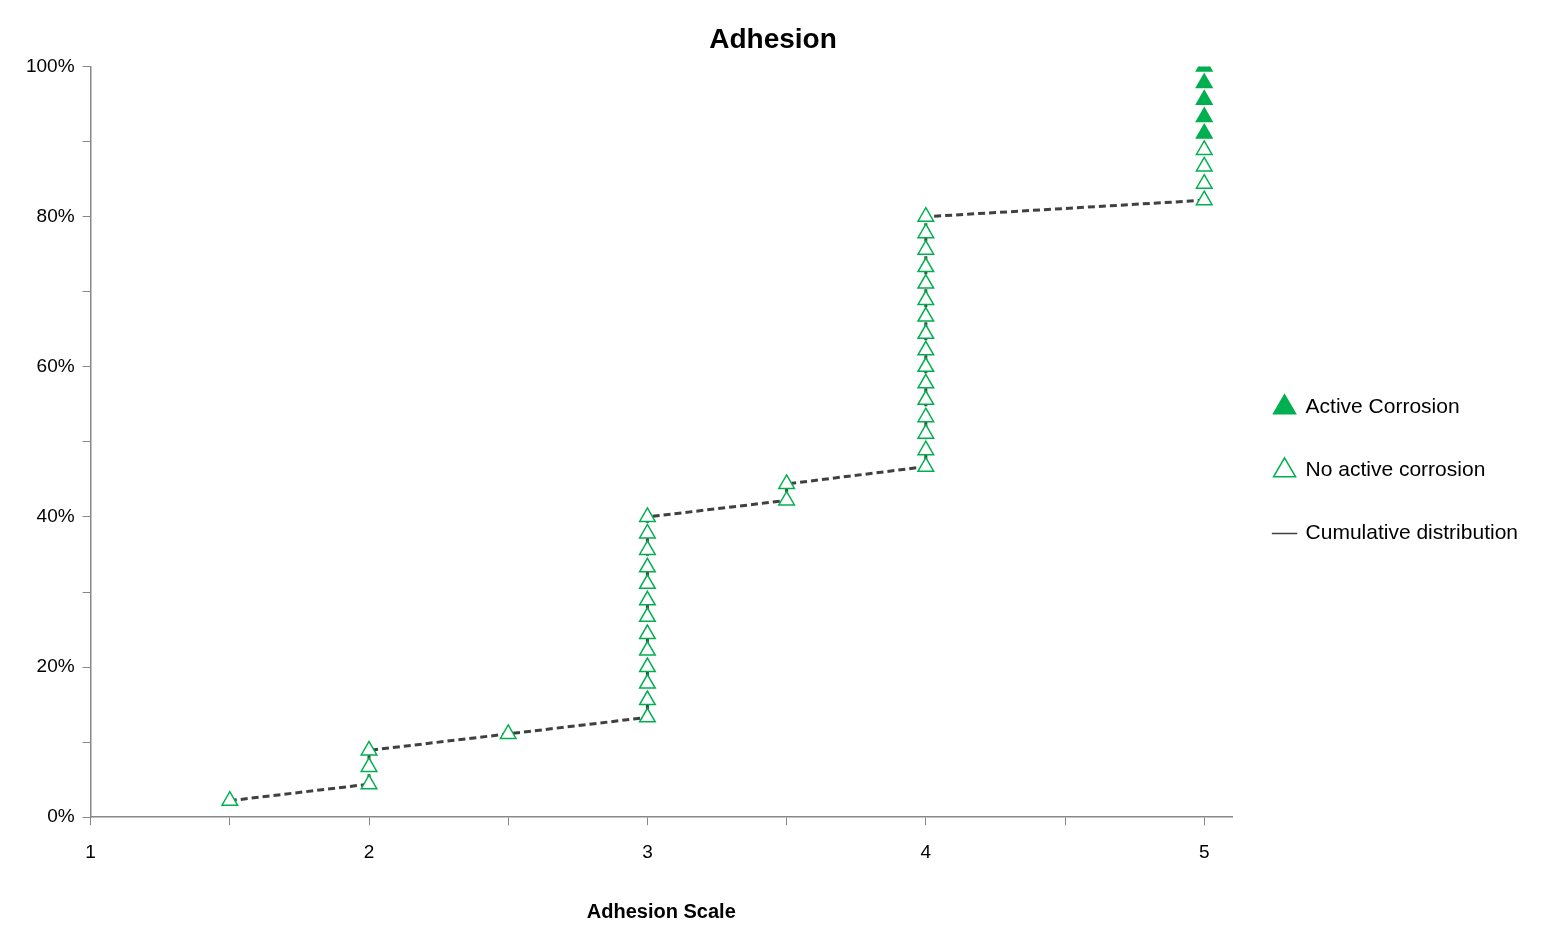 This screenshot has width=1547, height=944. Describe the element at coordinates (1204, 851) in the screenshot. I see `x-tick-label: 5` at that location.